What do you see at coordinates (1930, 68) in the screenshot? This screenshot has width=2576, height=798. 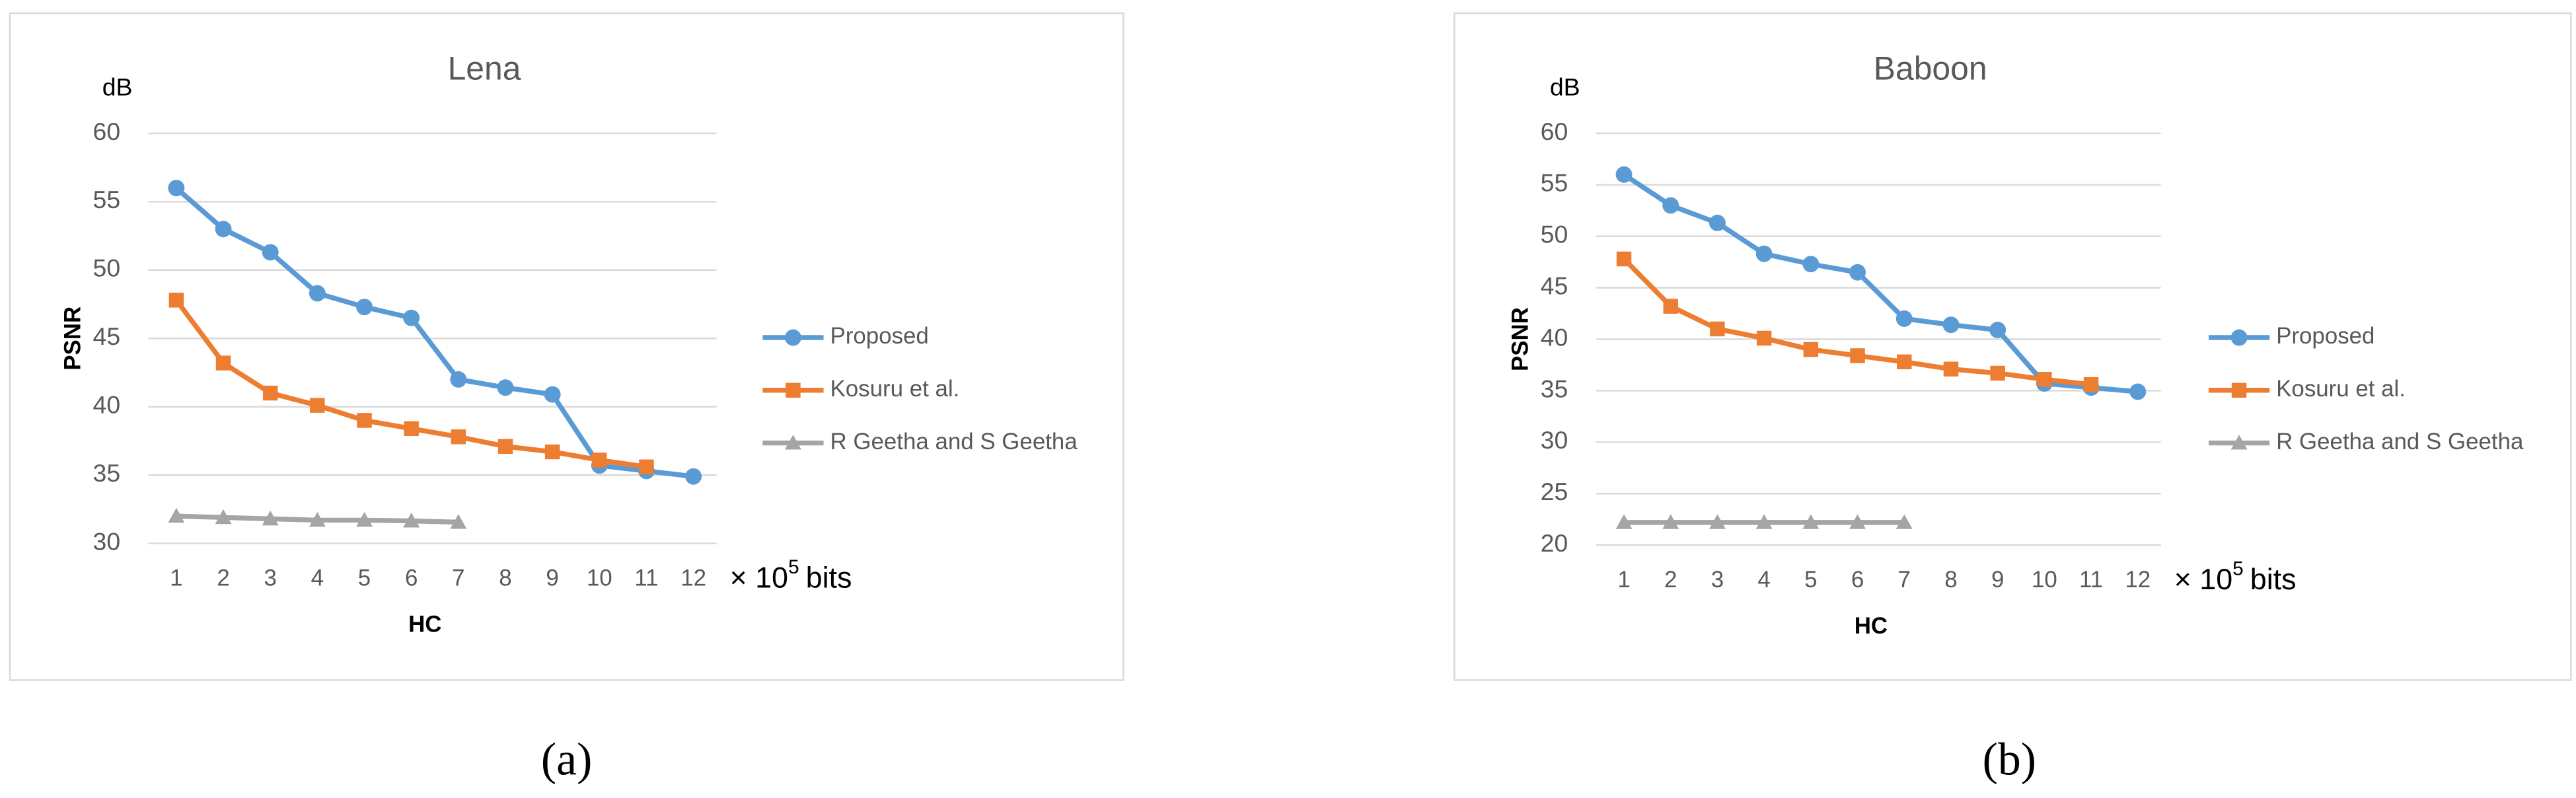 I see `chart-title: Baboon` at bounding box center [1930, 68].